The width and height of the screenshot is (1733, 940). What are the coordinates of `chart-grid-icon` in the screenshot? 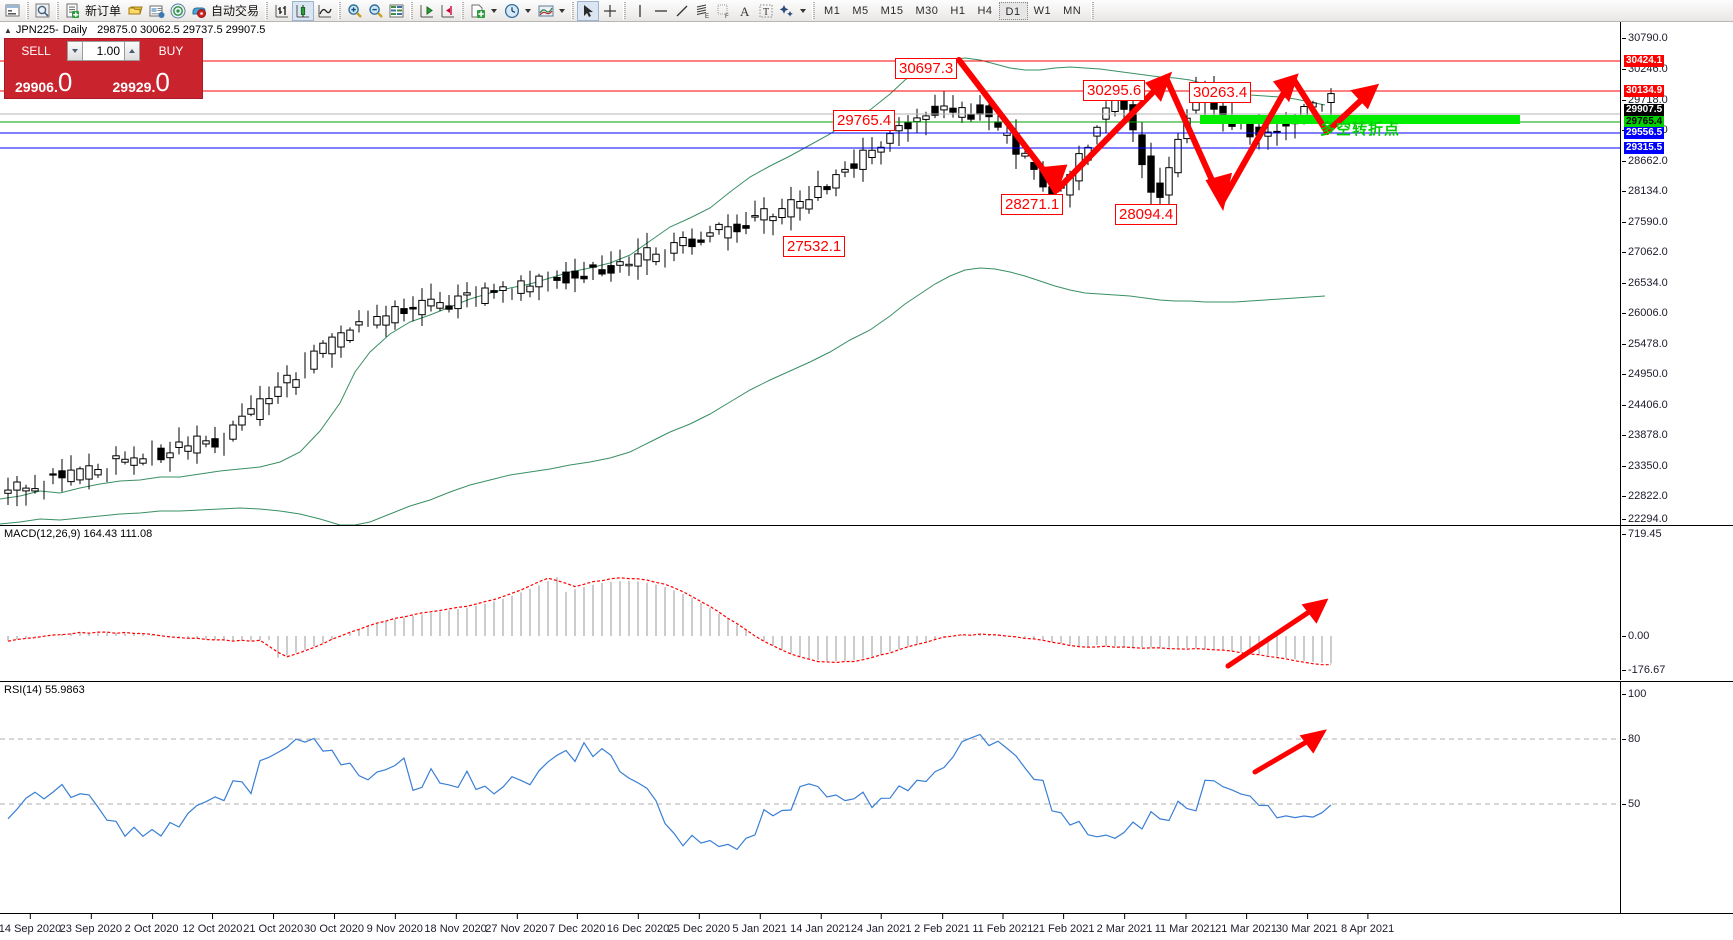 It's located at (396, 11).